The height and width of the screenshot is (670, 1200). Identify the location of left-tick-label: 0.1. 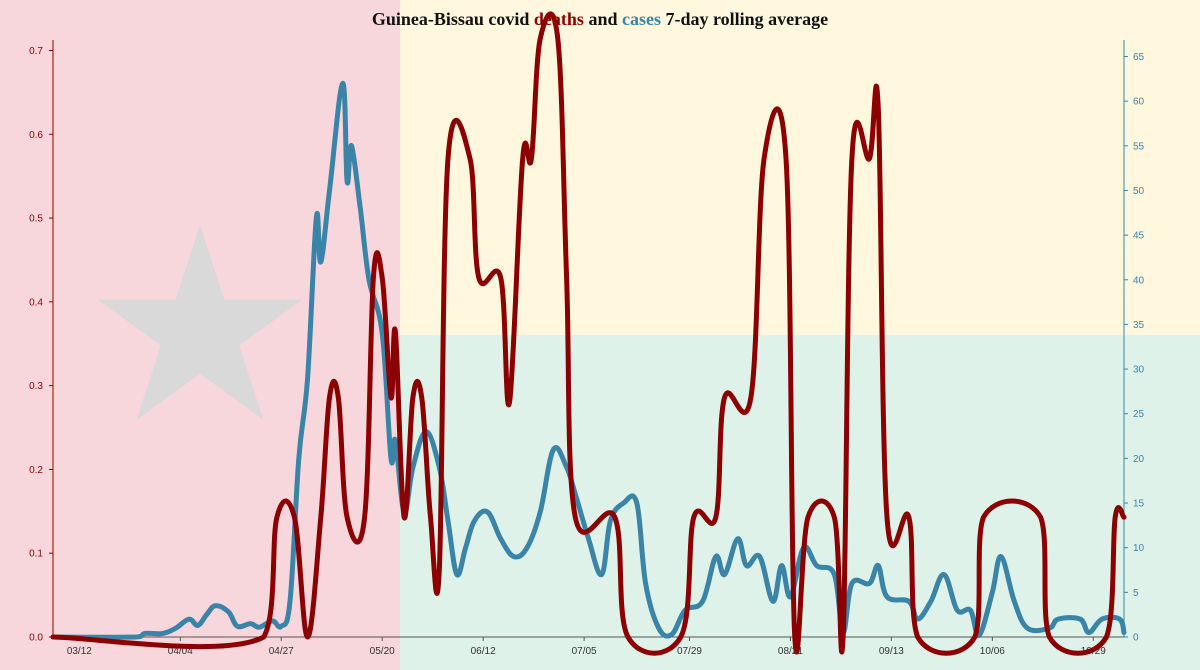
(36, 554).